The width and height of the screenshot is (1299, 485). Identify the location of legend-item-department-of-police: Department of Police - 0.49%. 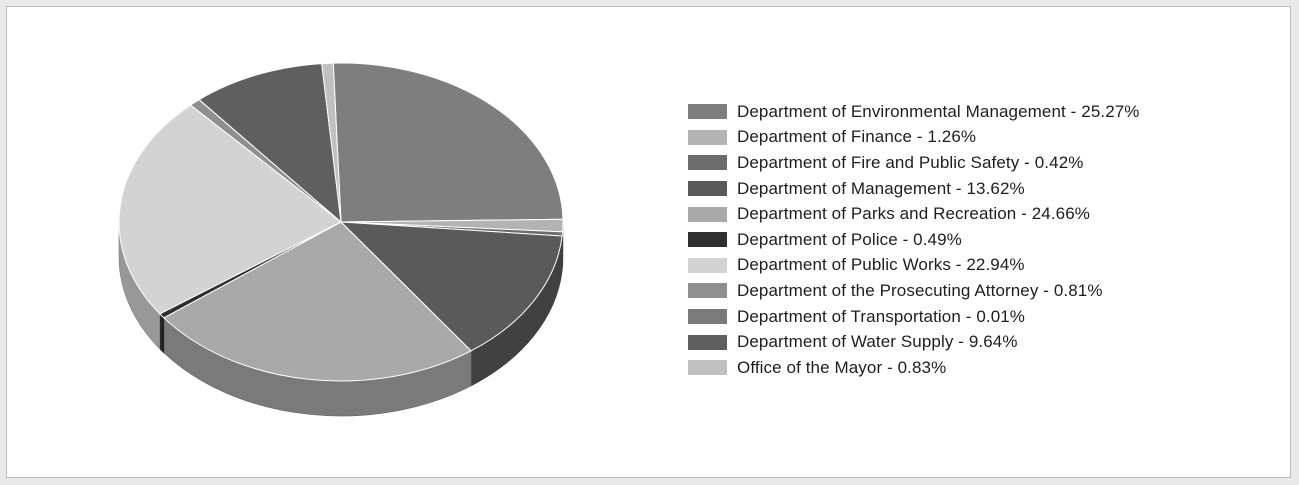
(978, 240).